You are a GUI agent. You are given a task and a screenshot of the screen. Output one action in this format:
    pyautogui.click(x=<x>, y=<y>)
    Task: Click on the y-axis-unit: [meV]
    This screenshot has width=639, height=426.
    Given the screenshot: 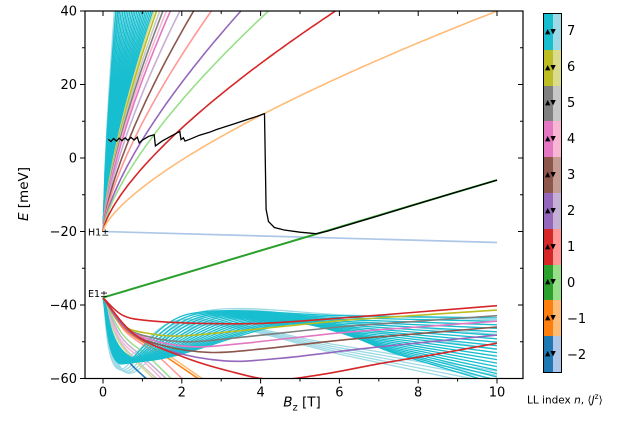 What is the action you would take?
    pyautogui.click(x=24, y=189)
    